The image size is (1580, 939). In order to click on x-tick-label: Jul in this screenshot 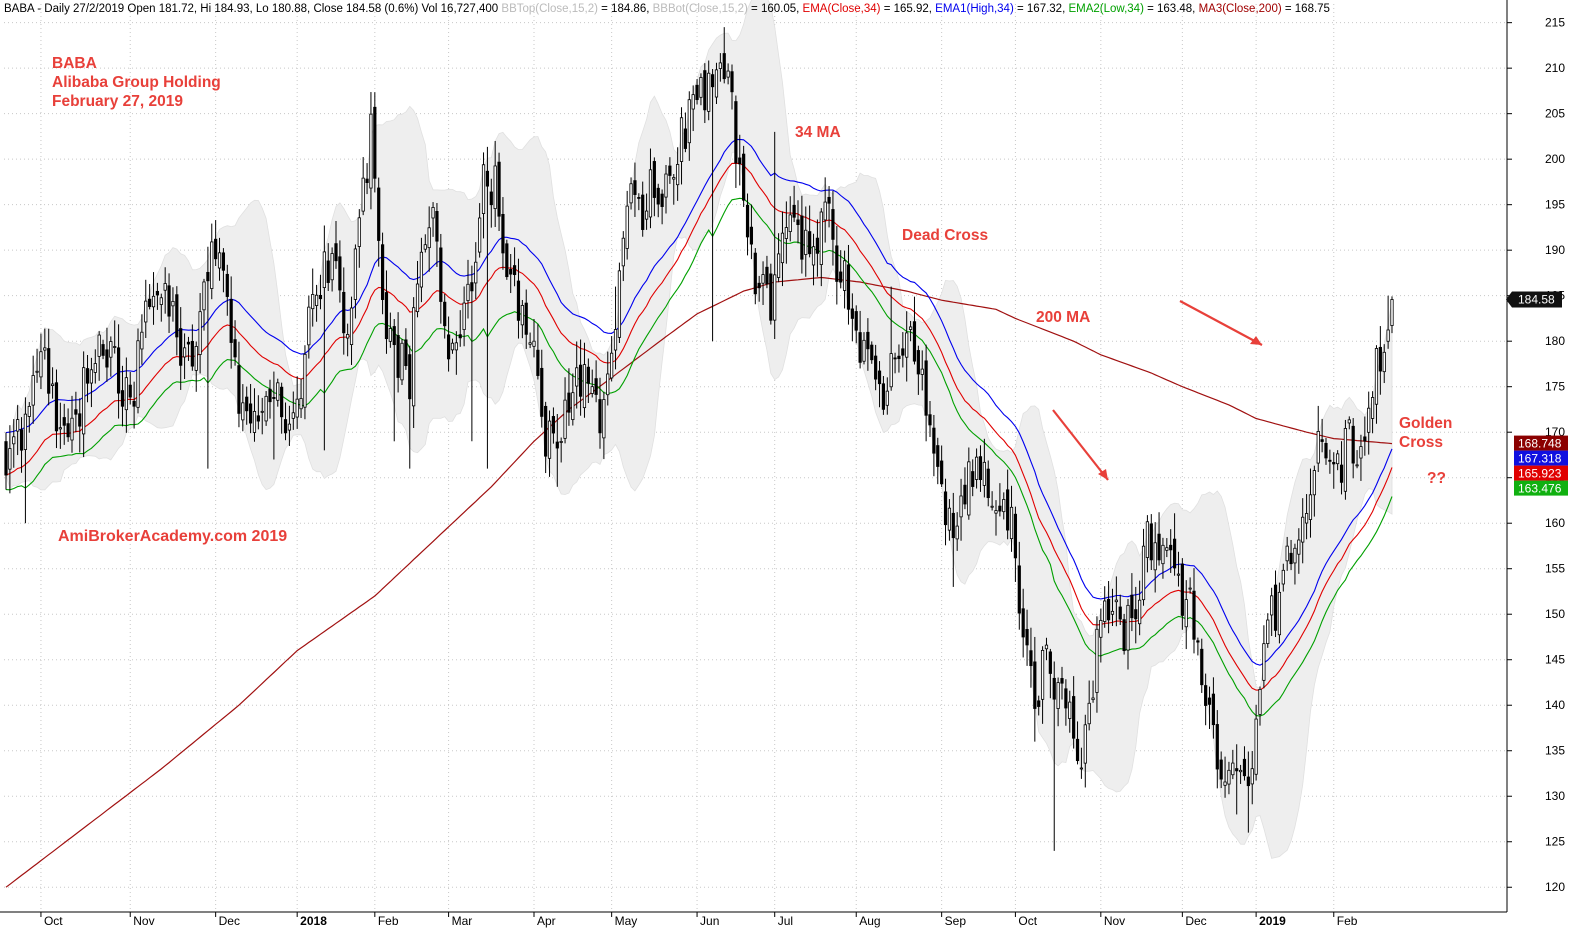, I will do `click(785, 921)`.